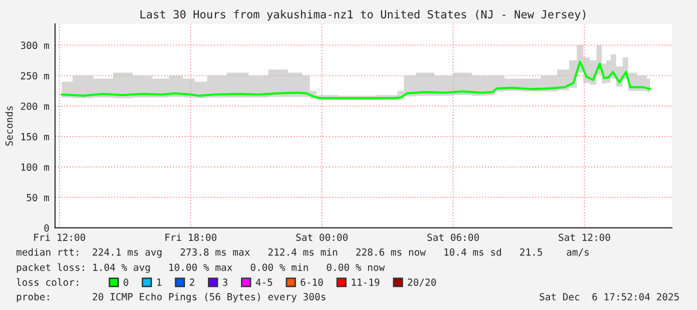  I want to click on line-series, so click(356, 80).